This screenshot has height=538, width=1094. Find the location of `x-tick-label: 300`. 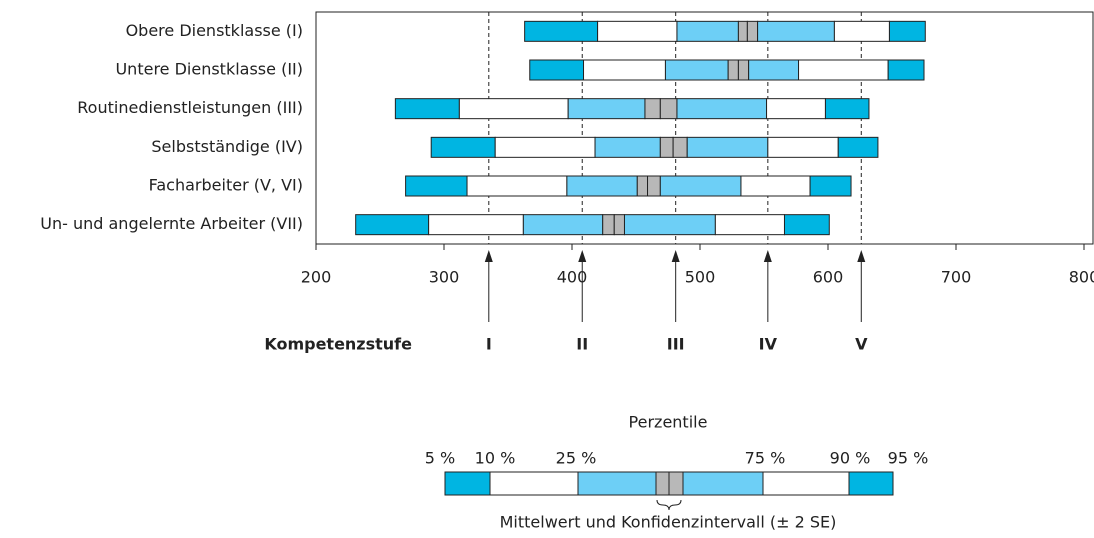

x-tick-label: 300 is located at coordinates (444, 277).